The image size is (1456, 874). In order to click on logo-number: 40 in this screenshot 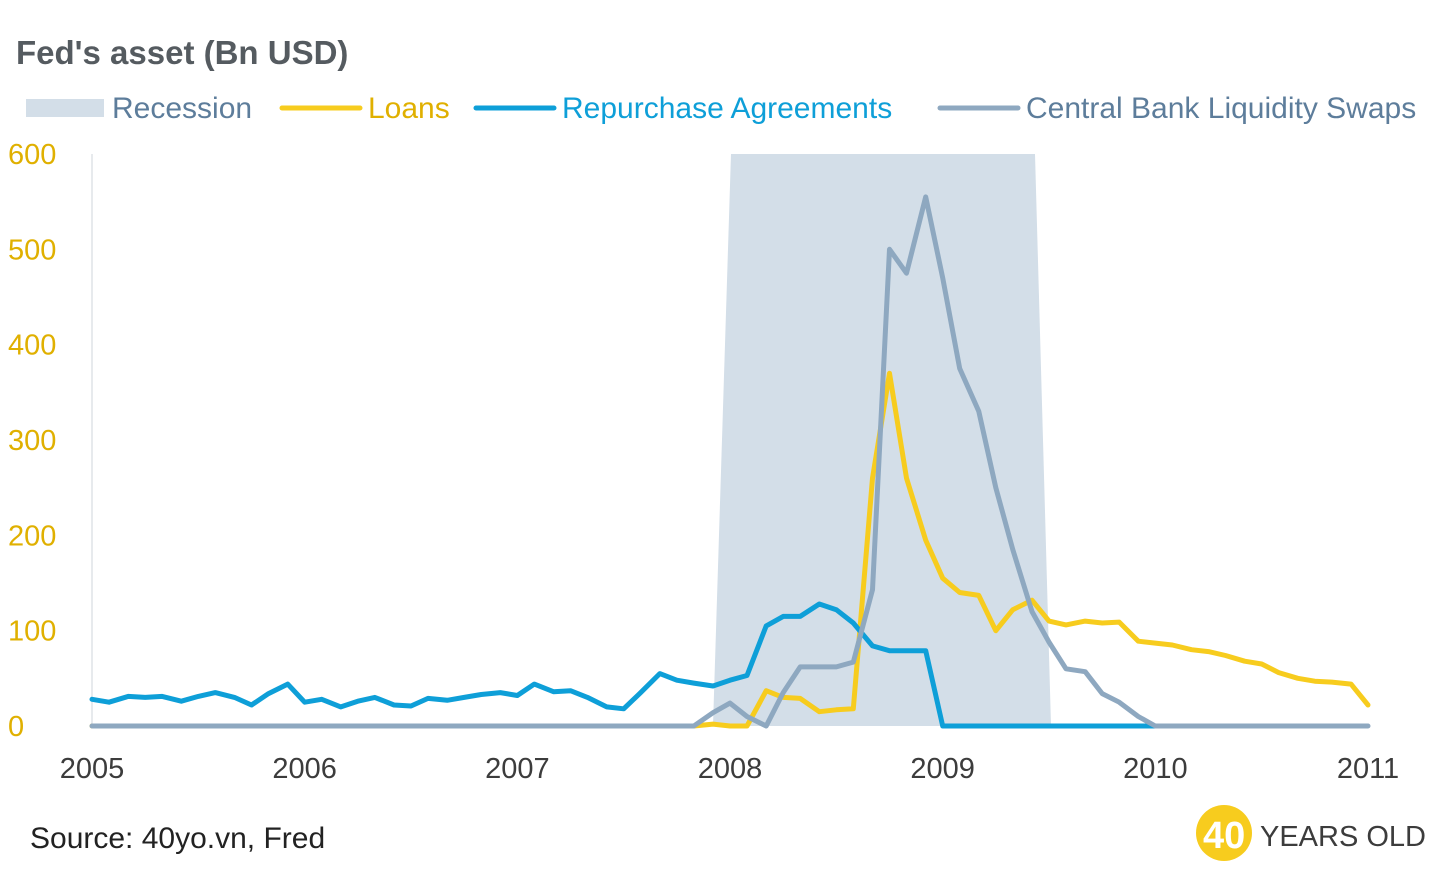, I will do `click(1224, 836)`.